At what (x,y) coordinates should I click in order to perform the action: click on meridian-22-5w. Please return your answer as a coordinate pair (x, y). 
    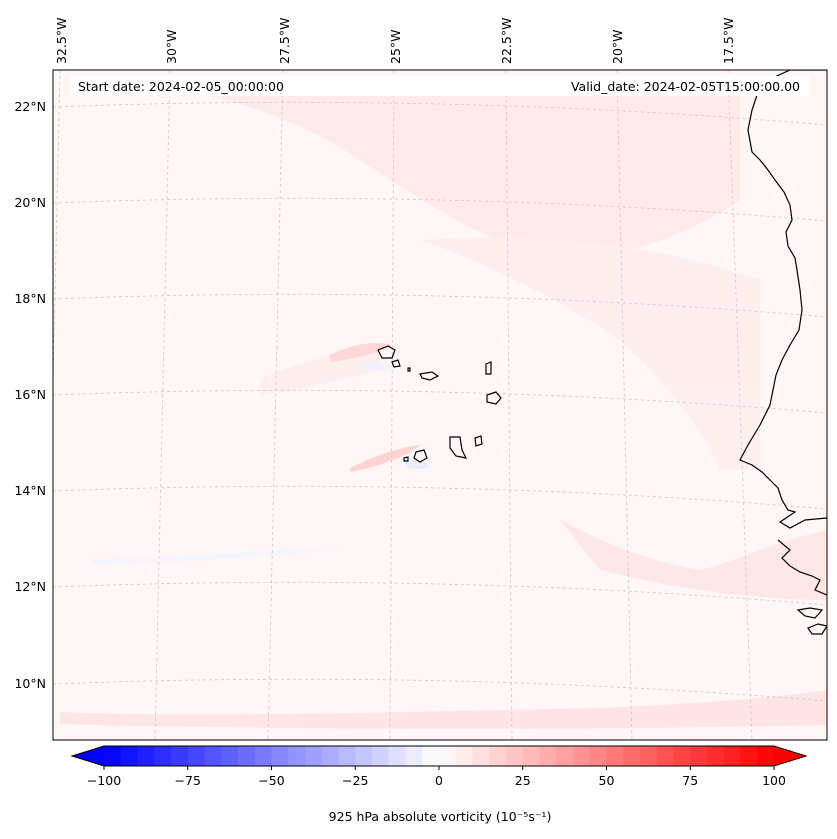
    Looking at the image, I should click on (509, 405).